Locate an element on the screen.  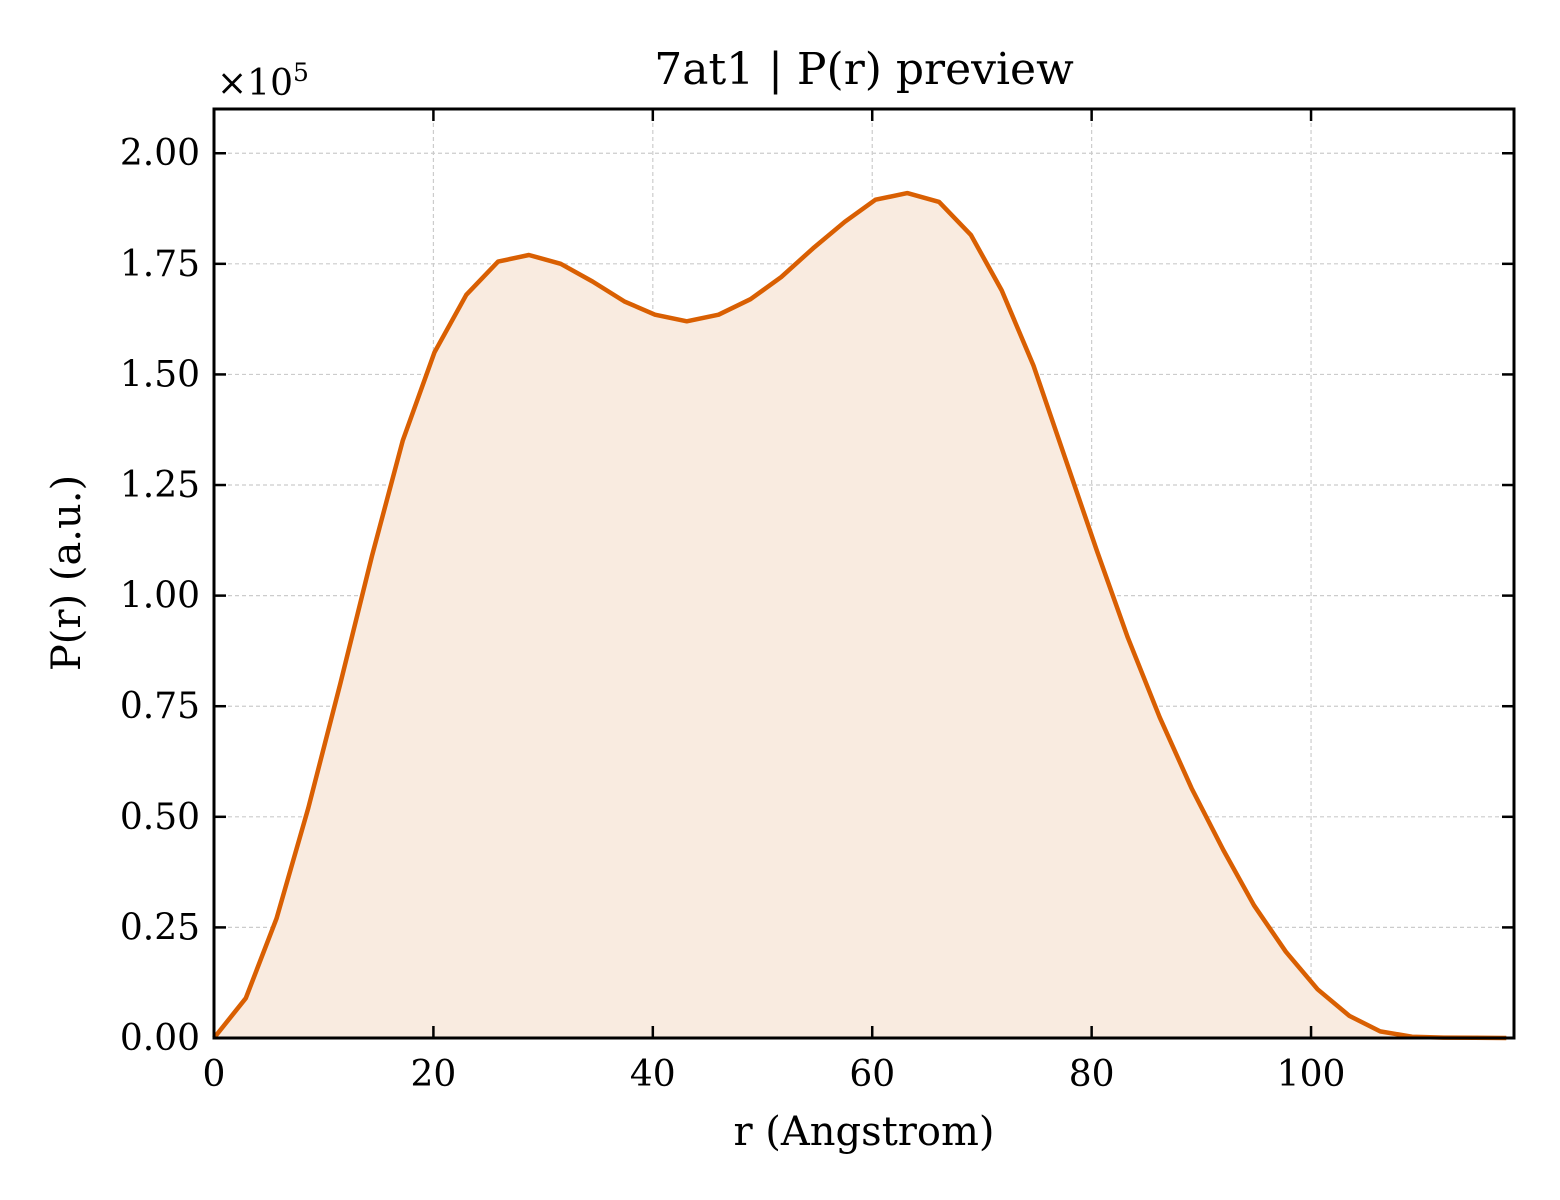
y-tick-label: 0.00 is located at coordinates (160, 1038).